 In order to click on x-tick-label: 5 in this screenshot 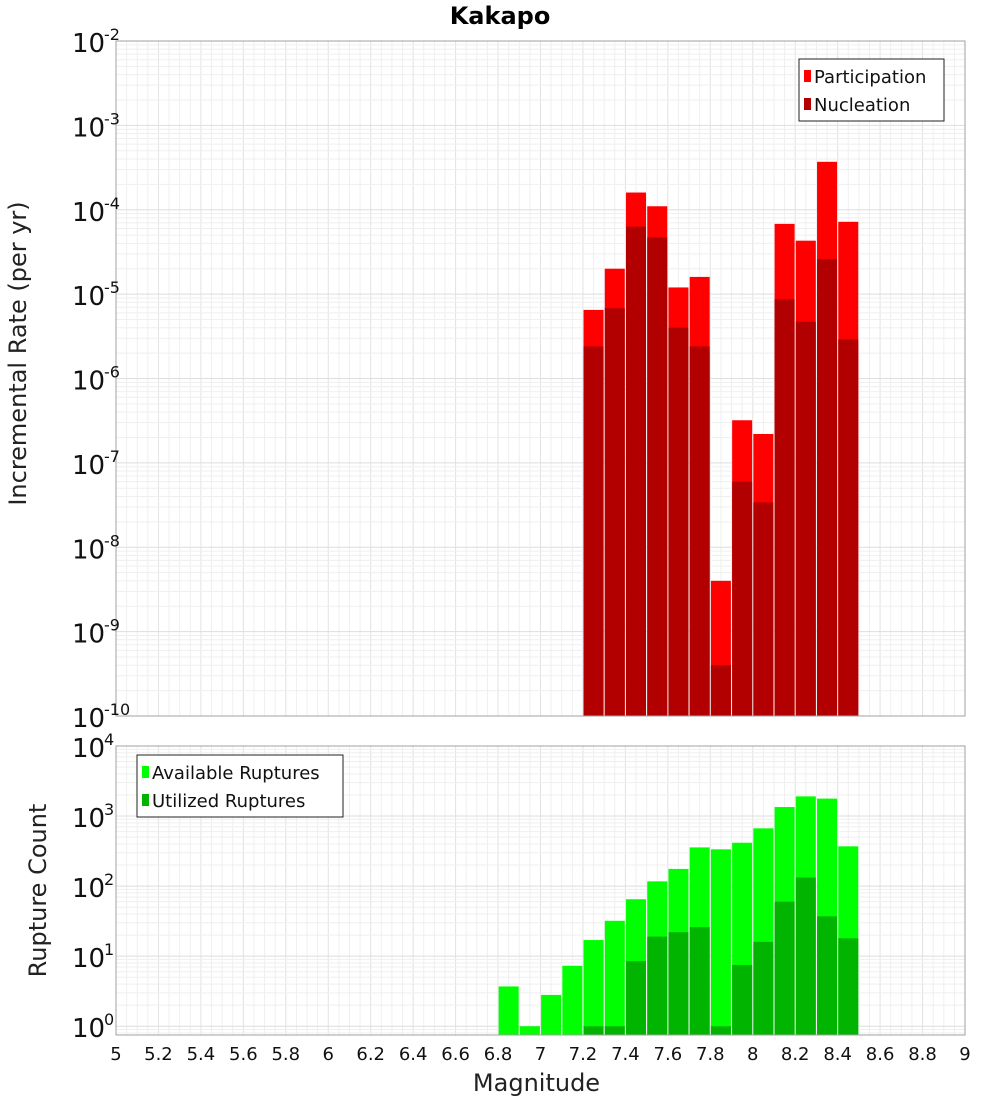, I will do `click(115, 1054)`.